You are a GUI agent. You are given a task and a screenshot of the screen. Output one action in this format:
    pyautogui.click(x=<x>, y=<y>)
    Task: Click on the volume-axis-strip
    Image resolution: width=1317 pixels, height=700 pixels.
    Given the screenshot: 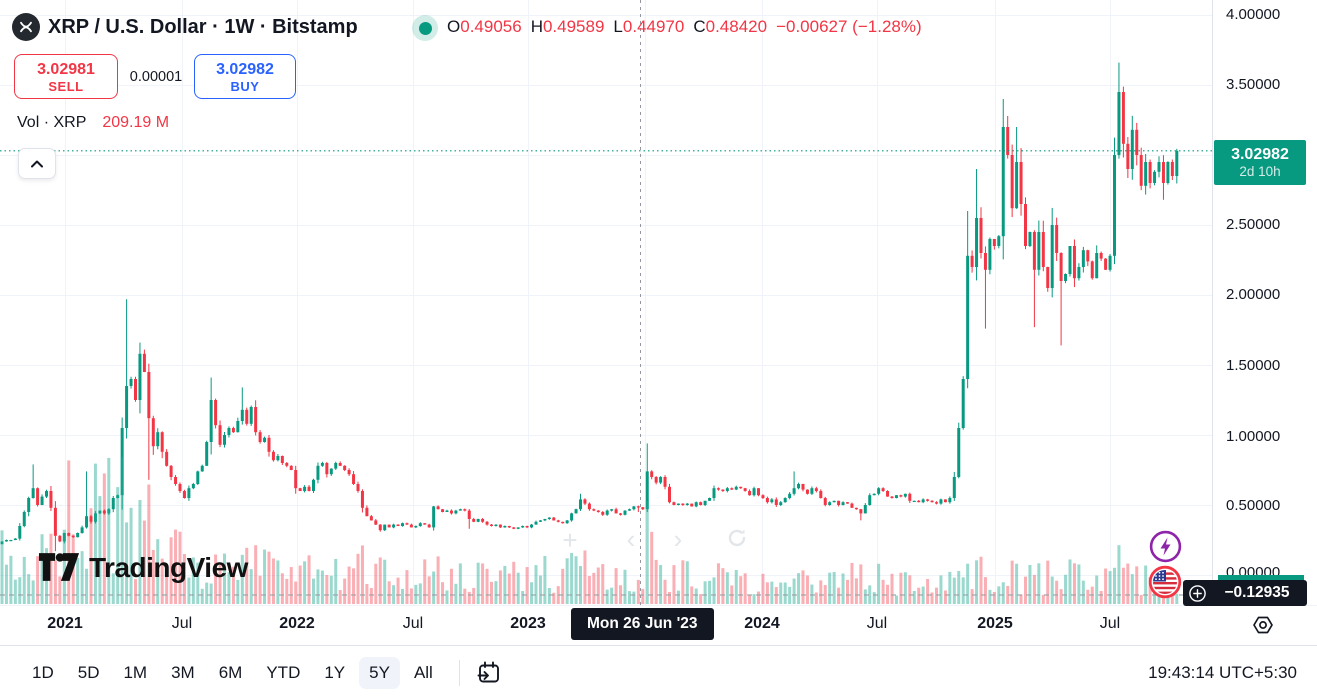 What is the action you would take?
    pyautogui.click(x=1261, y=577)
    